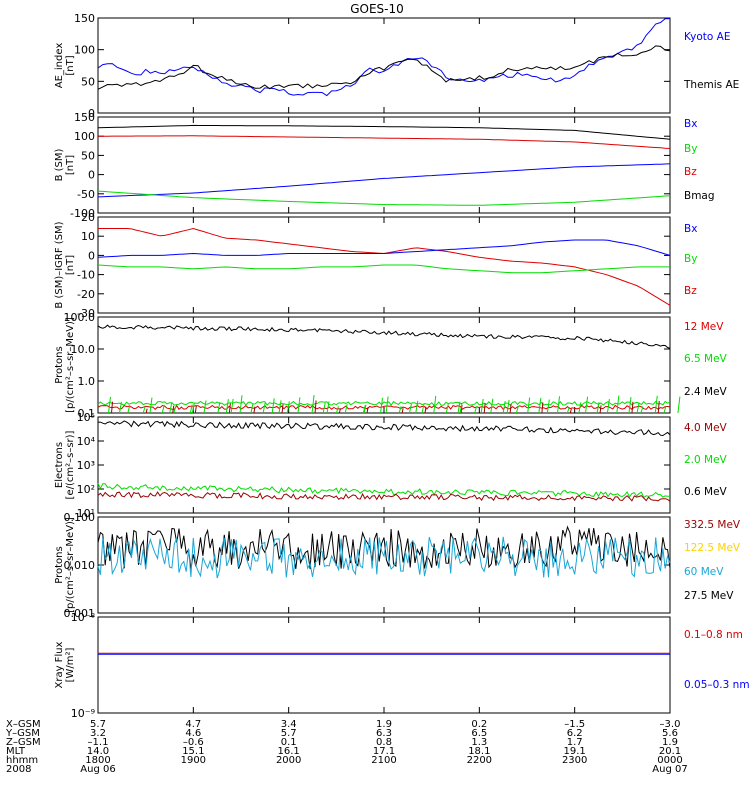 The height and width of the screenshot is (800, 750). Describe the element at coordinates (193, 751) in the screenshot. I see `cell-value: 15.1` at that location.